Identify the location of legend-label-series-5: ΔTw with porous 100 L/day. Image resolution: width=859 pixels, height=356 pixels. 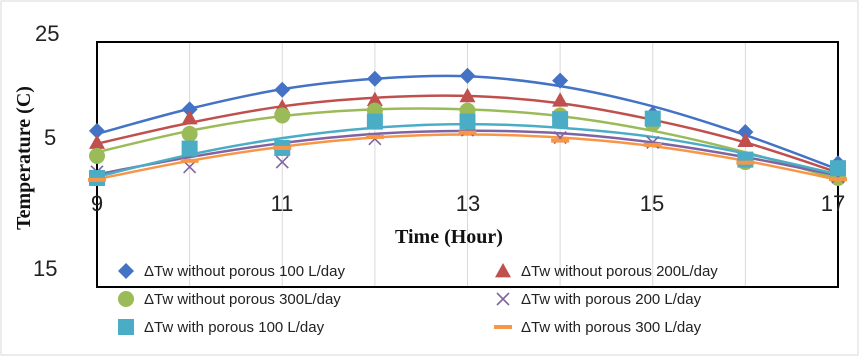
(234, 327).